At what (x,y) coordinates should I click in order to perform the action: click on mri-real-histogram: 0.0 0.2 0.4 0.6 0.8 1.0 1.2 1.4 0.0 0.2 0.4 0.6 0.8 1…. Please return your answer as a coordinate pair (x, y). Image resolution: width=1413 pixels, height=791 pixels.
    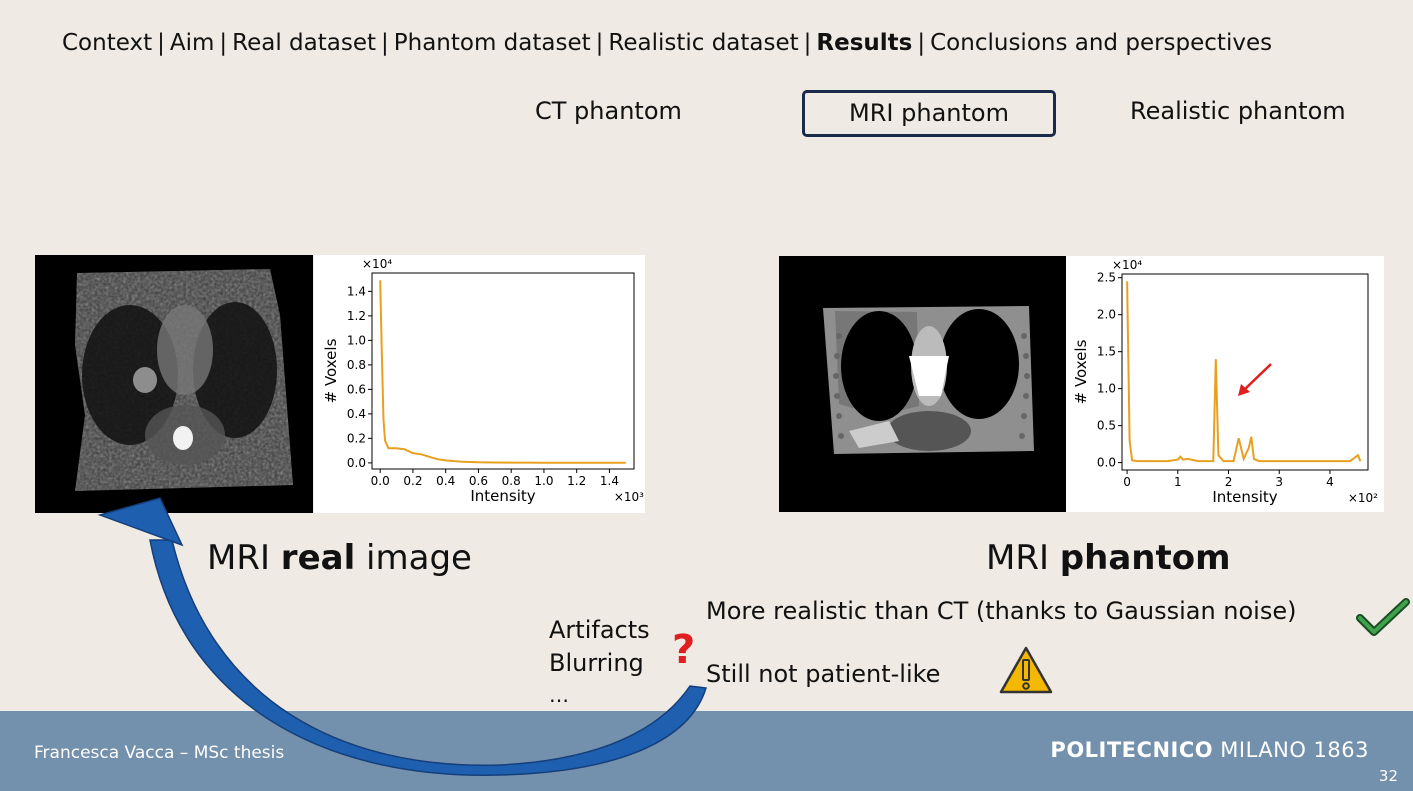
    Looking at the image, I should click on (479, 384).